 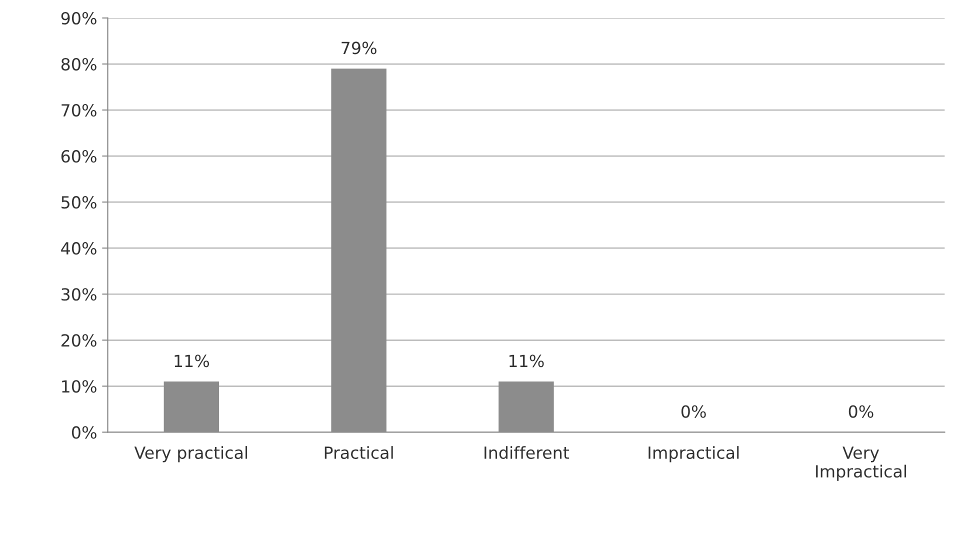 I want to click on y-tick-label: 80%, so click(x=78, y=64).